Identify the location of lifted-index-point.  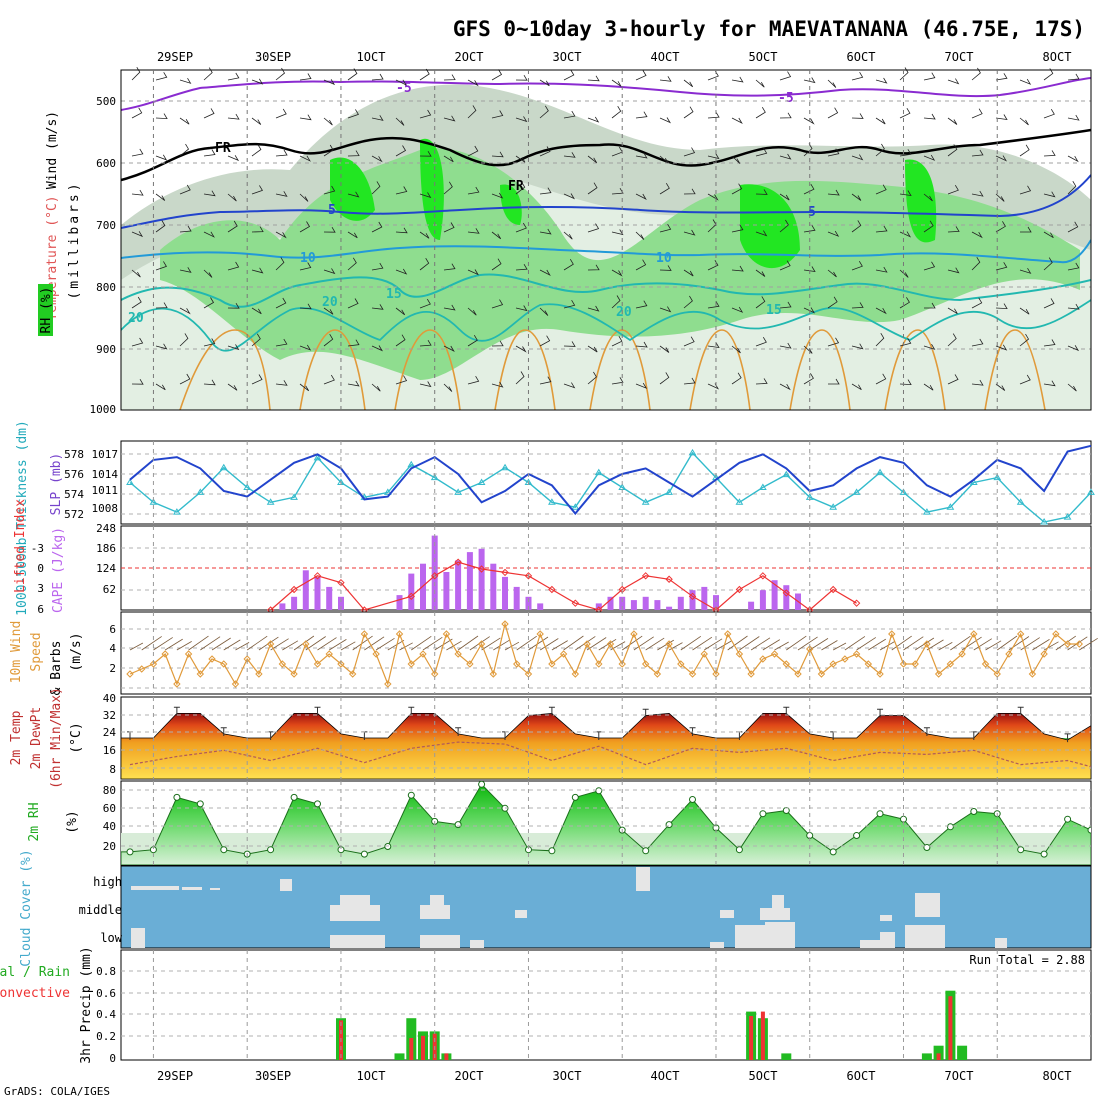
(294, 589).